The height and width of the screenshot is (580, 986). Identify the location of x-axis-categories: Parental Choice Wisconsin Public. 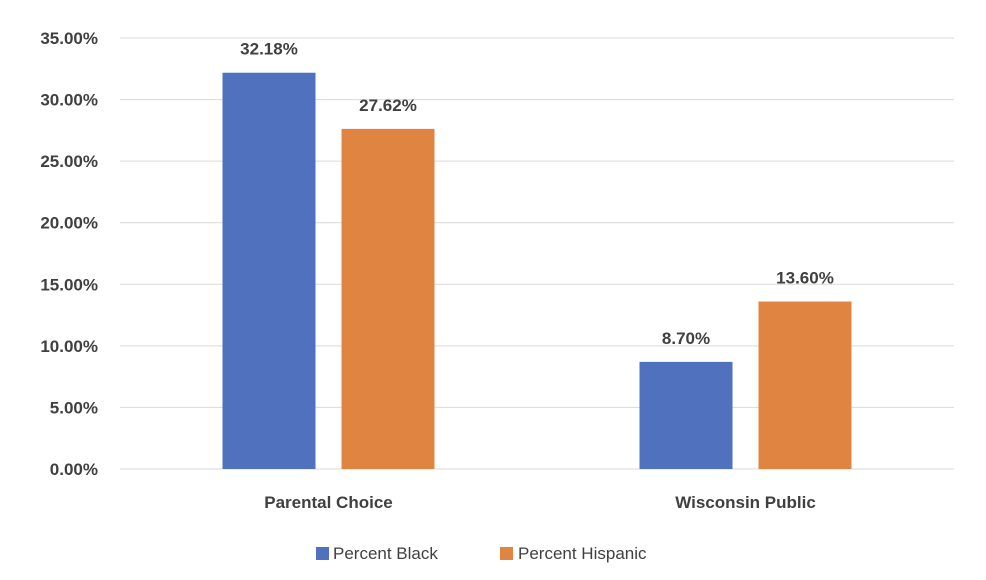
(540, 502).